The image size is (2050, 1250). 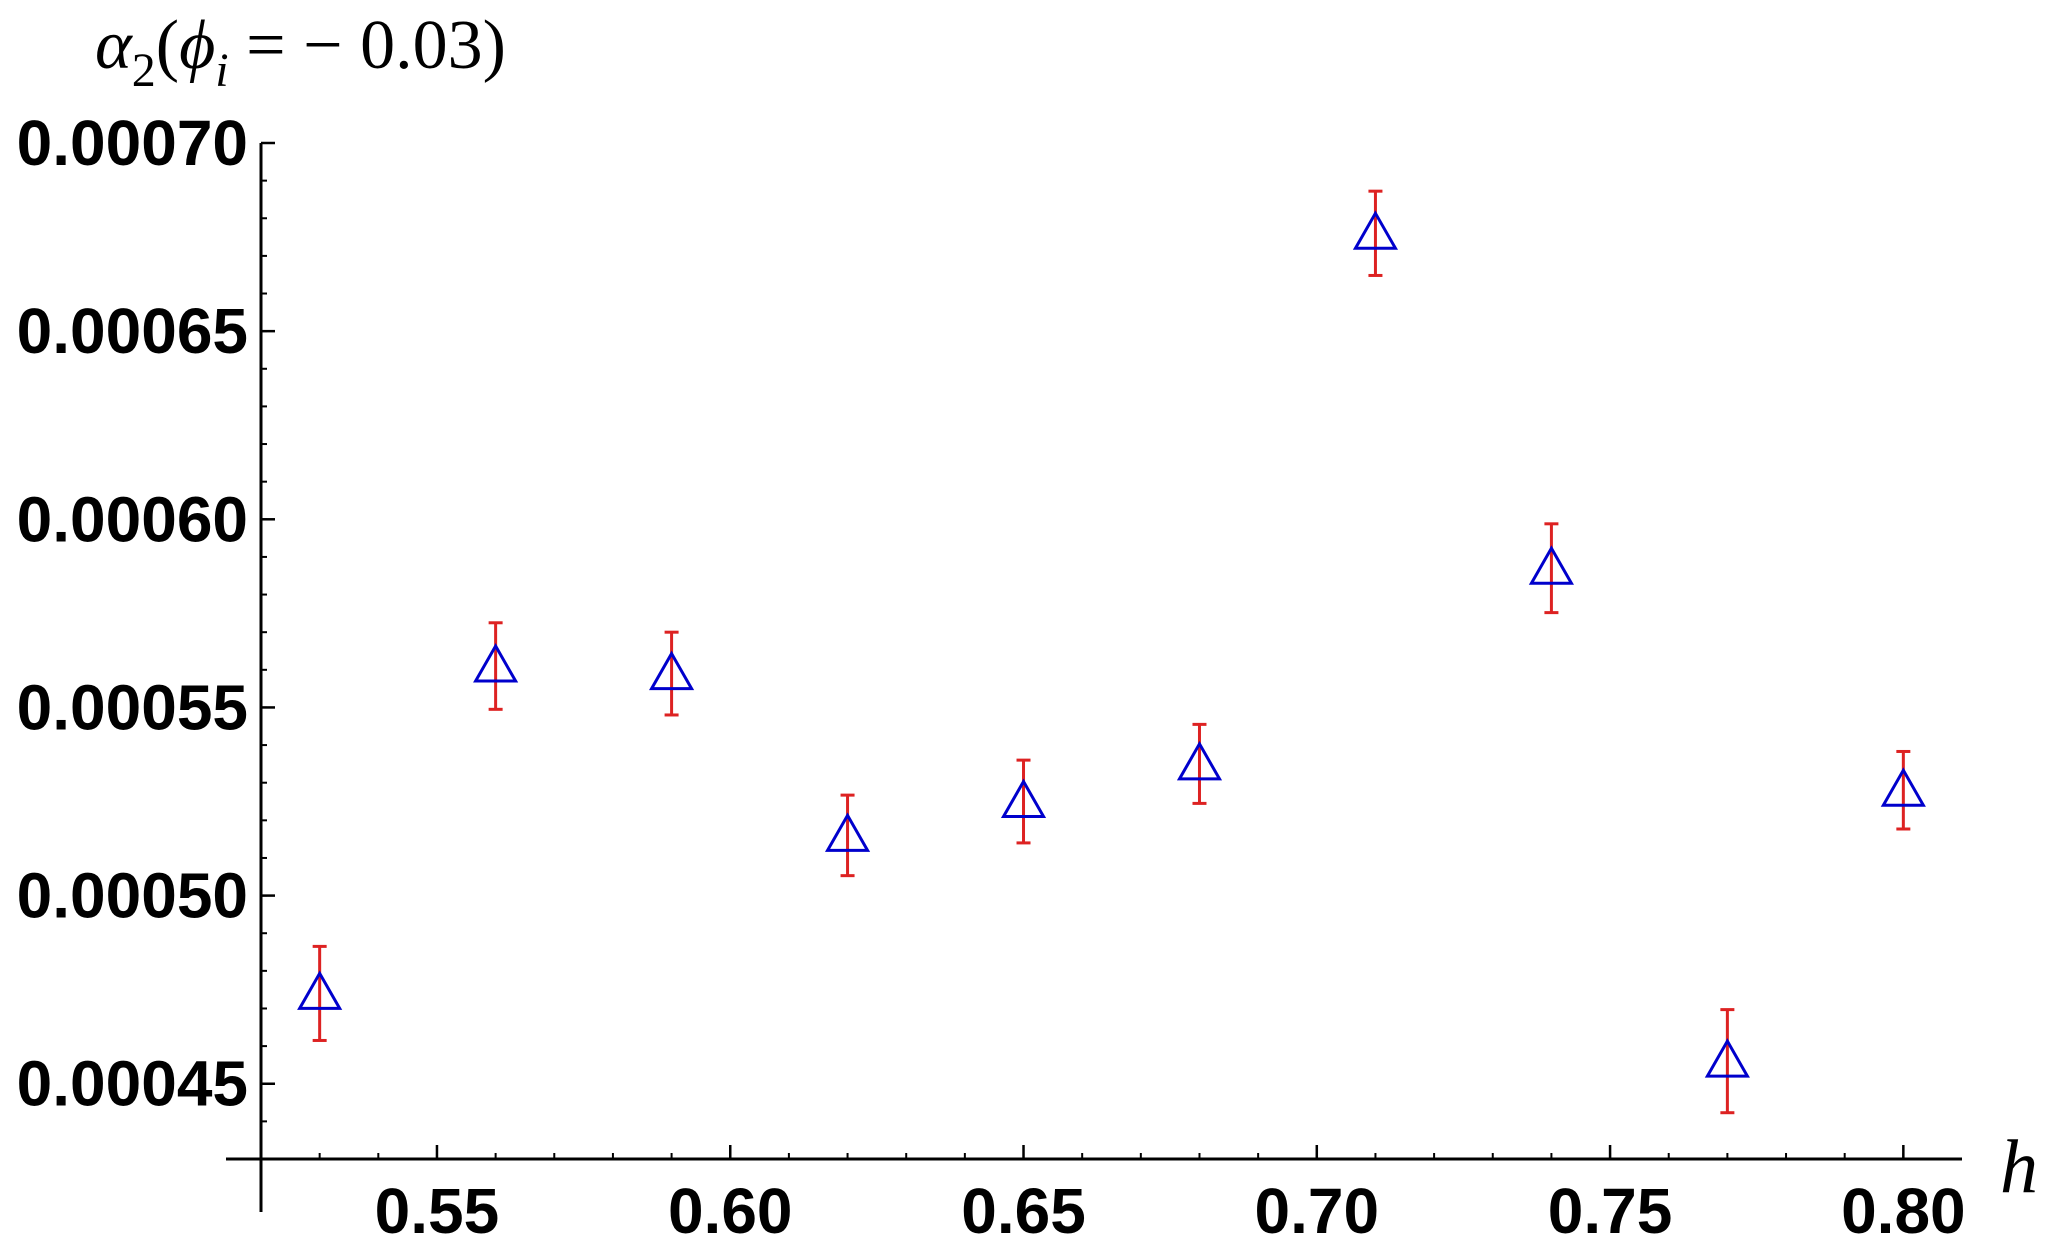 I want to click on y-tick-label: 0.00045, so click(x=132, y=1084).